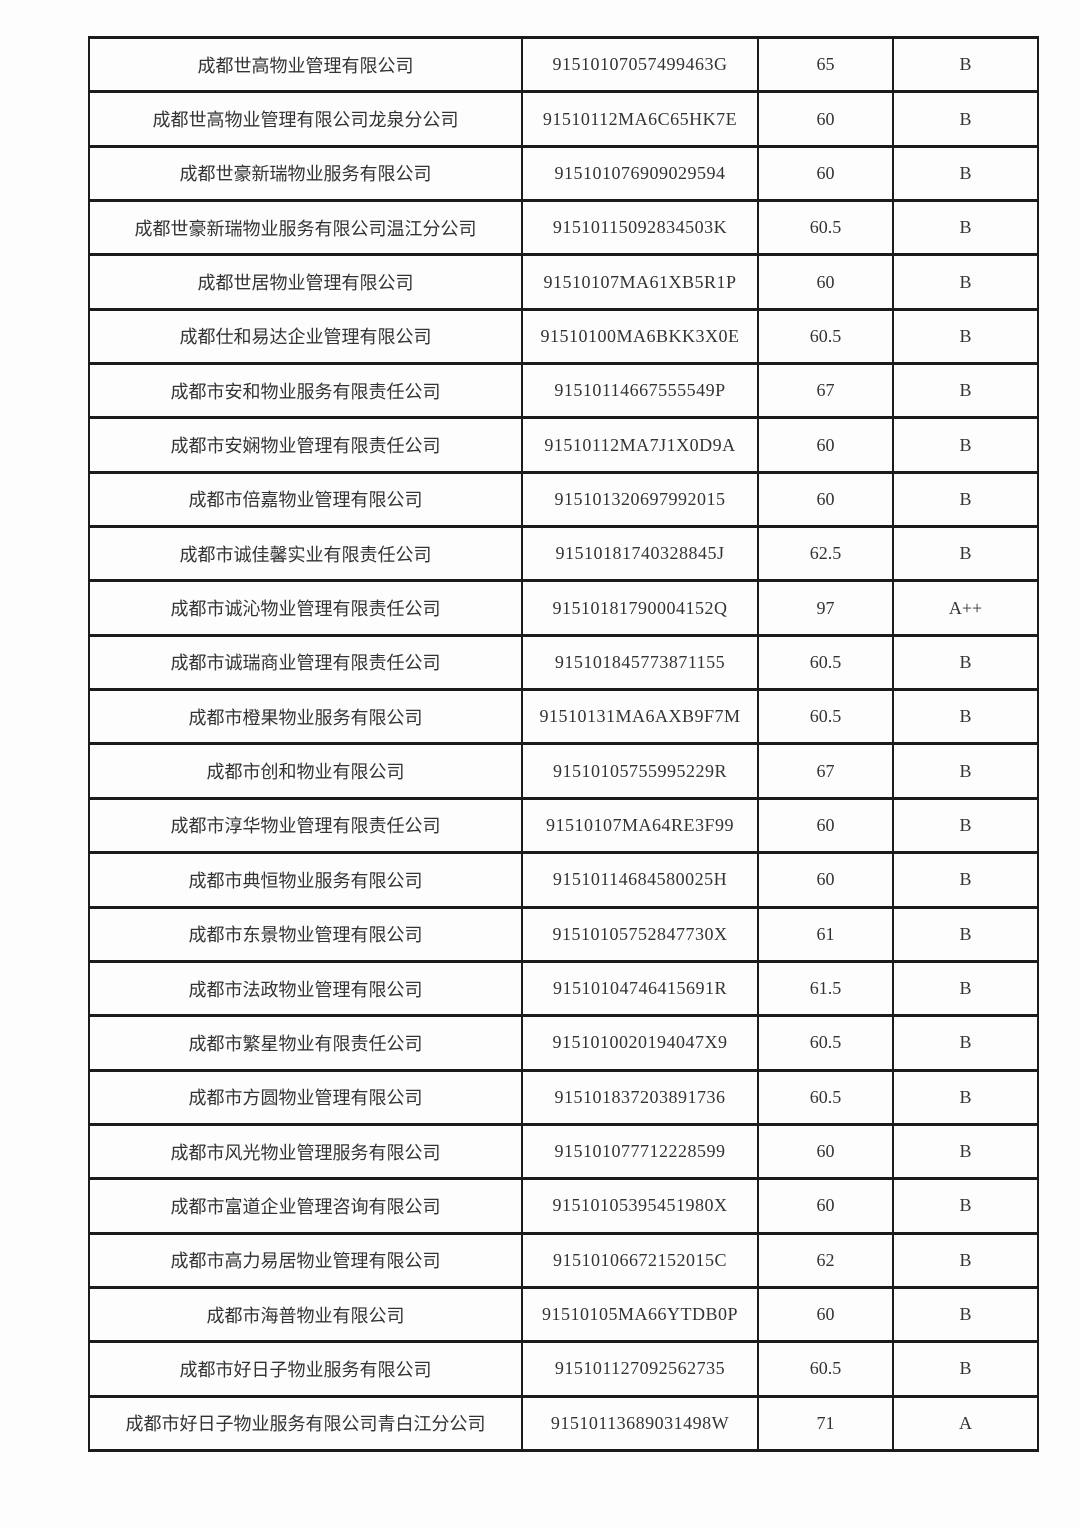 The width and height of the screenshot is (1080, 1527). What do you see at coordinates (640, 119) in the screenshot?
I see `credit-code-cell: 91510112MA6C65HK7E` at bounding box center [640, 119].